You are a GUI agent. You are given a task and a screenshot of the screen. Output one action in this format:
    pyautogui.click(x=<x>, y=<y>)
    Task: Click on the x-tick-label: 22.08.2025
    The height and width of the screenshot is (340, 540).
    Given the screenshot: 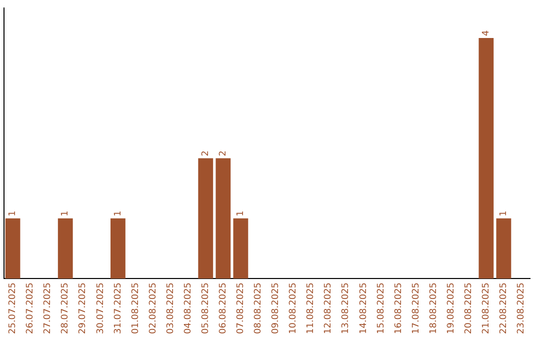 What is the action you would take?
    pyautogui.click(x=504, y=308)
    